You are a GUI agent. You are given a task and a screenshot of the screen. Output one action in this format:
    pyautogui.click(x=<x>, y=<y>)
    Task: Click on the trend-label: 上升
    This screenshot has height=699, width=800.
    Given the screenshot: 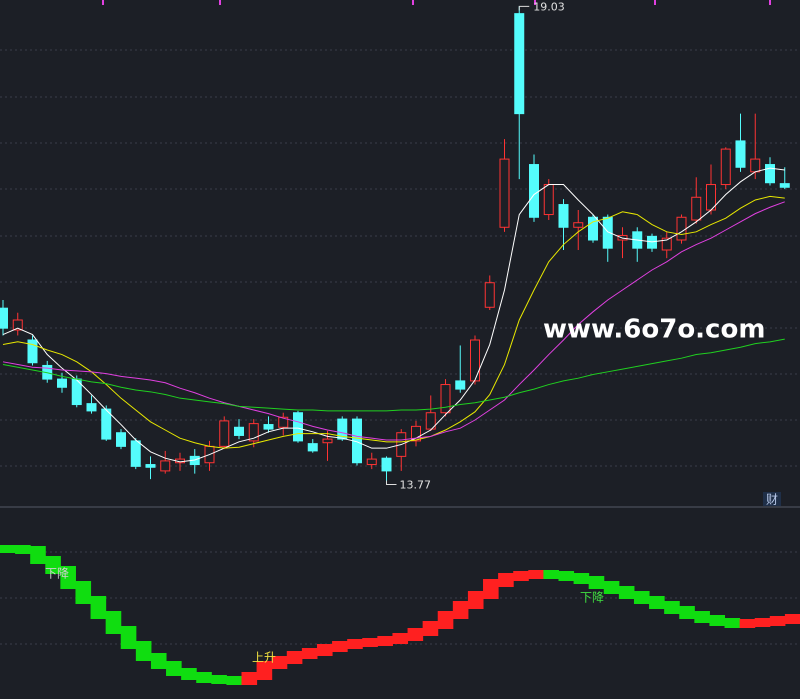 What is the action you would take?
    pyautogui.click(x=264, y=658)
    